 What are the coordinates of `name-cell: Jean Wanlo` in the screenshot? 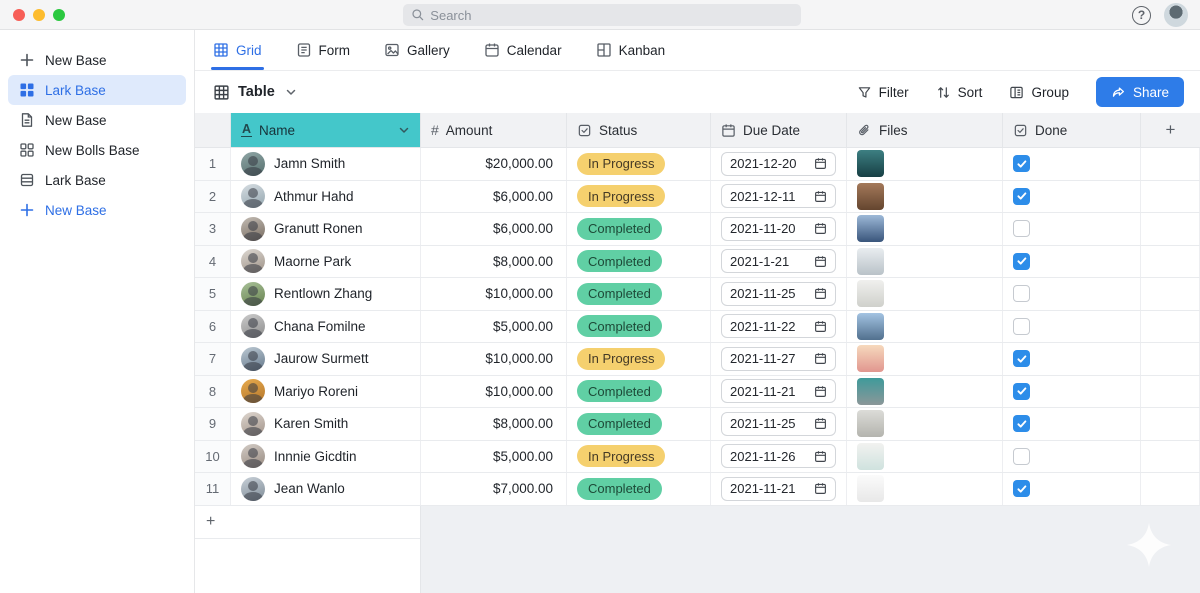 It's located at (326, 489).